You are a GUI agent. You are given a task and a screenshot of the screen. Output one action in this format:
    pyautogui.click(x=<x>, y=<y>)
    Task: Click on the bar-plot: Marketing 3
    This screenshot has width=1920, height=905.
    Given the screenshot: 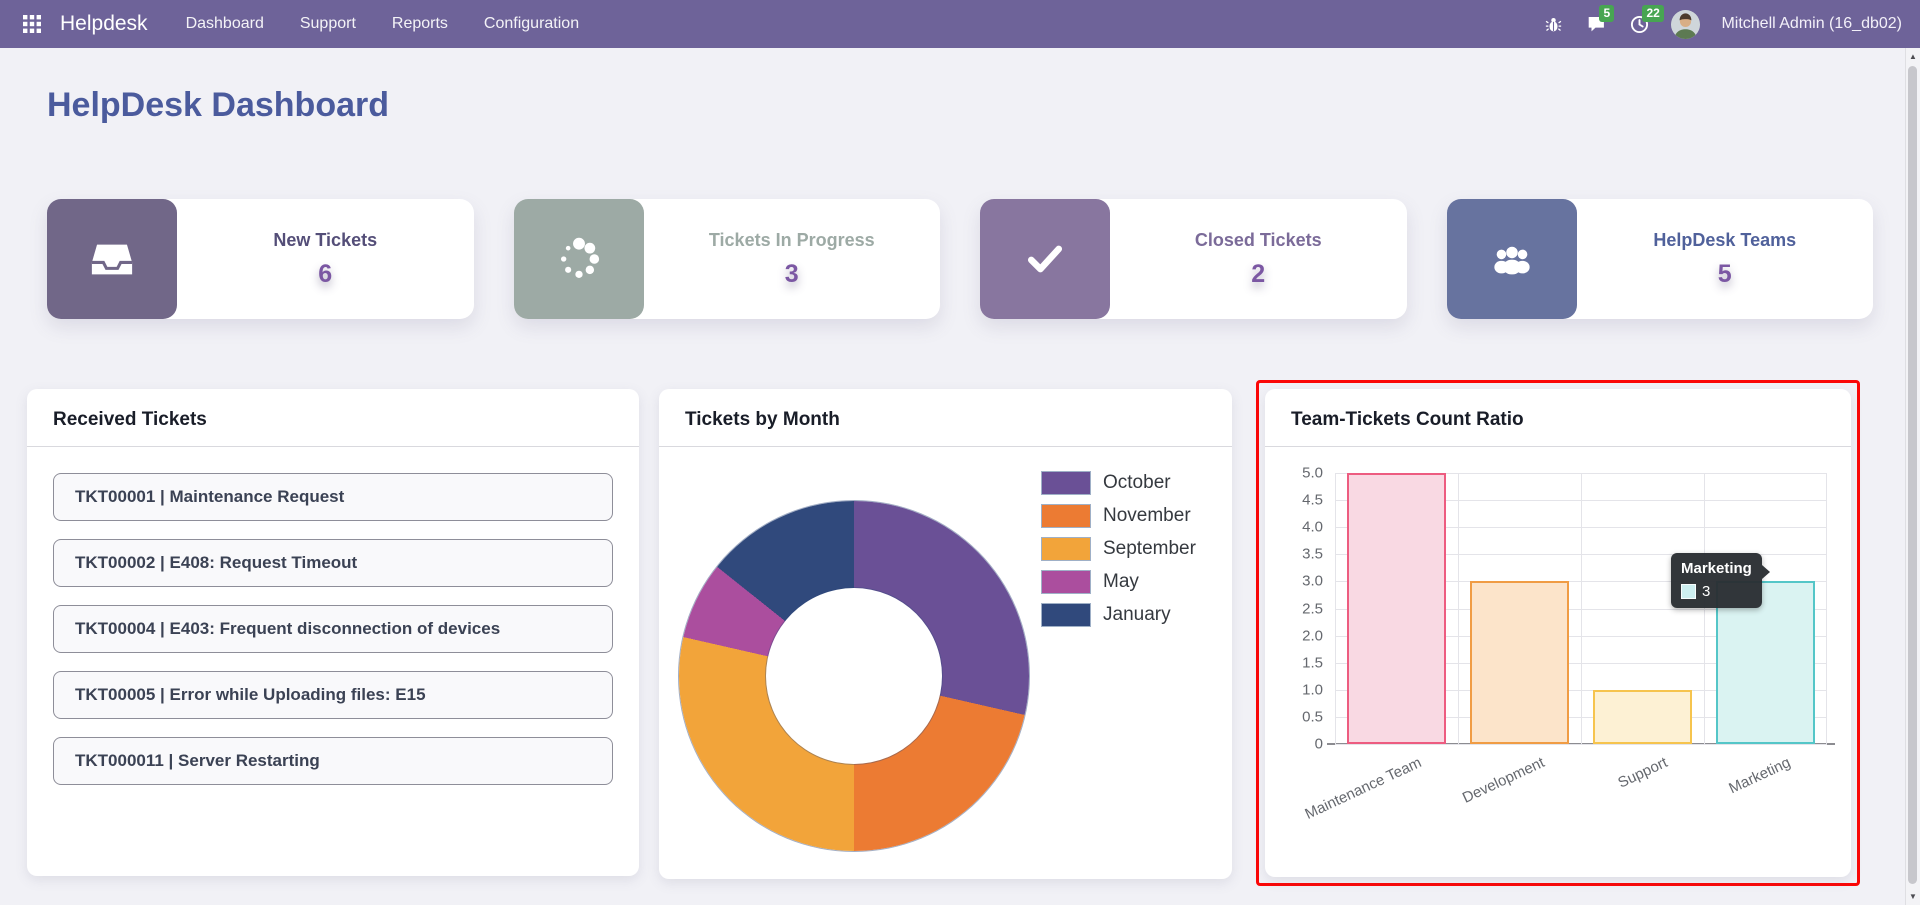 What is the action you would take?
    pyautogui.click(x=1581, y=609)
    